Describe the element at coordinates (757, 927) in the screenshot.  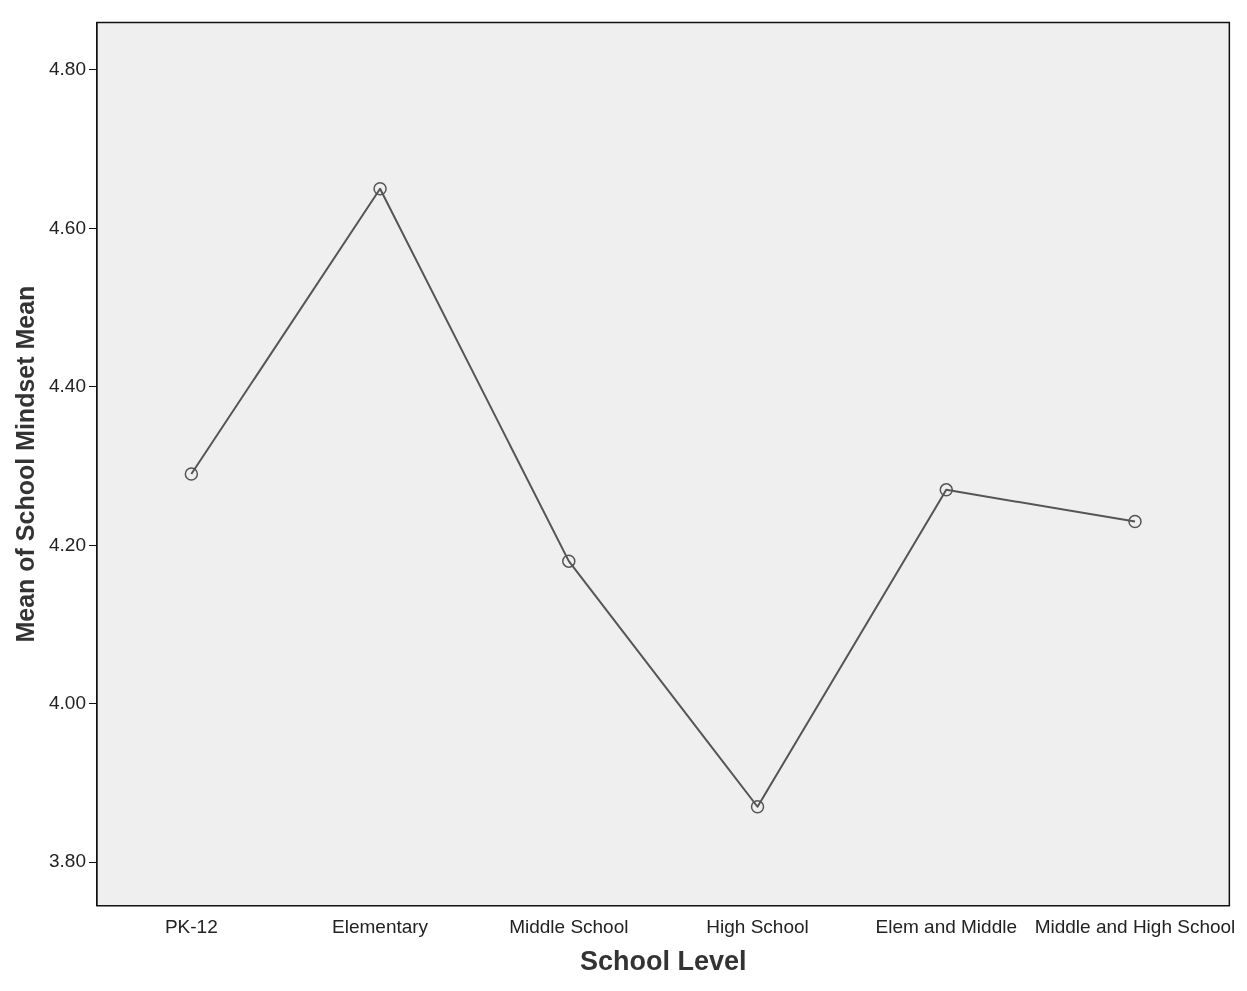
I see `x-tick-label: High School` at that location.